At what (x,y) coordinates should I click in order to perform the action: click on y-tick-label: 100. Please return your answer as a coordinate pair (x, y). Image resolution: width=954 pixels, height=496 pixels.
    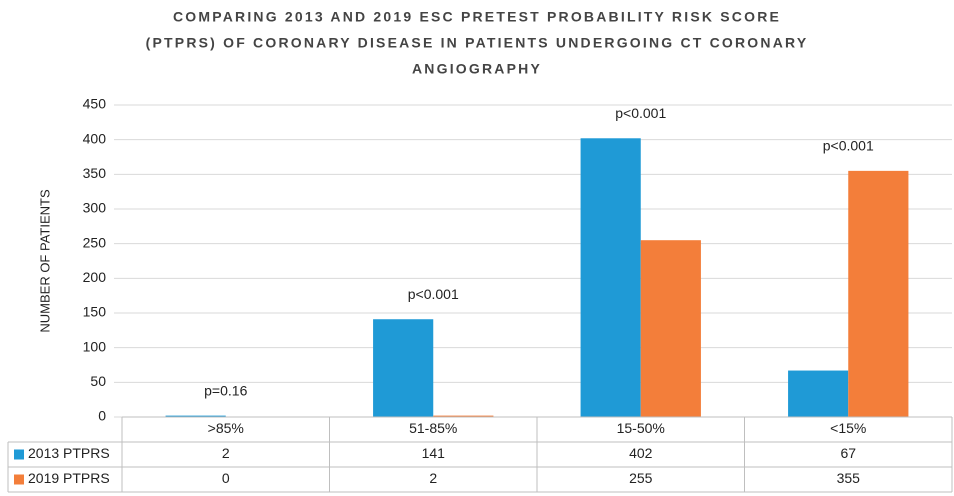
    Looking at the image, I should click on (95, 346).